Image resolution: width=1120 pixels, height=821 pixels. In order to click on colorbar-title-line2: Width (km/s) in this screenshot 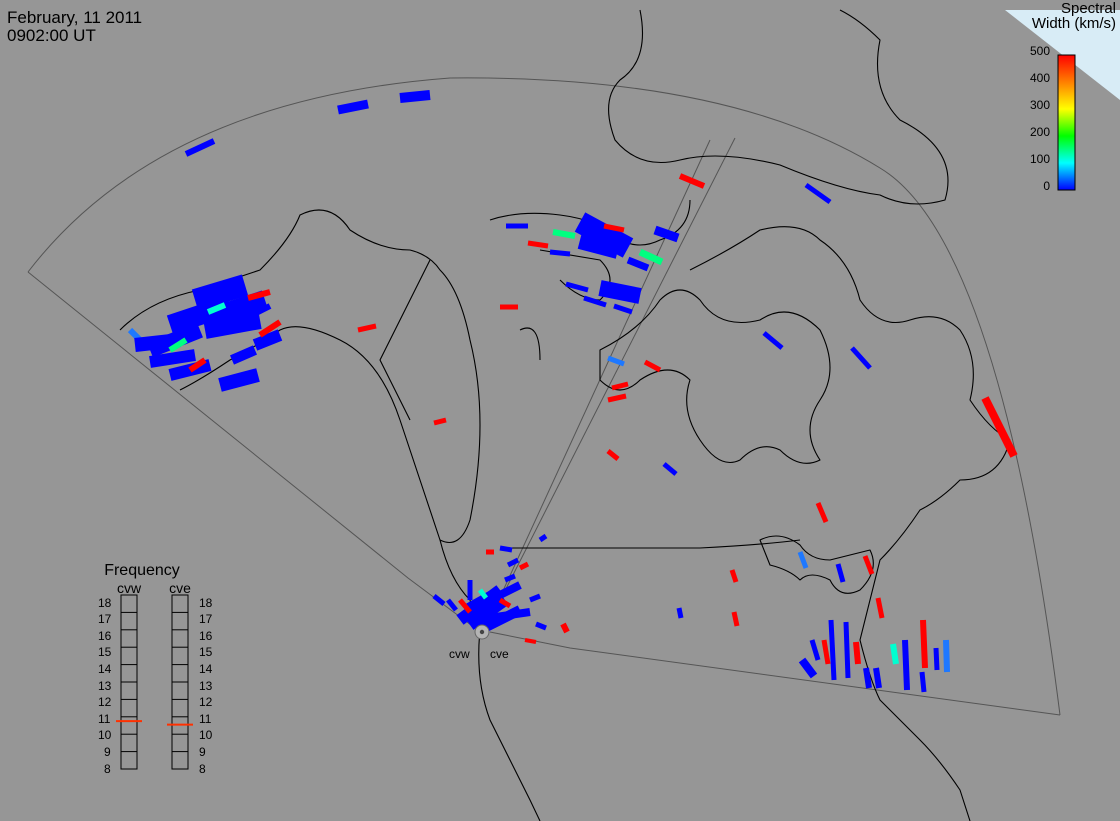, I will do `click(1073, 23)`.